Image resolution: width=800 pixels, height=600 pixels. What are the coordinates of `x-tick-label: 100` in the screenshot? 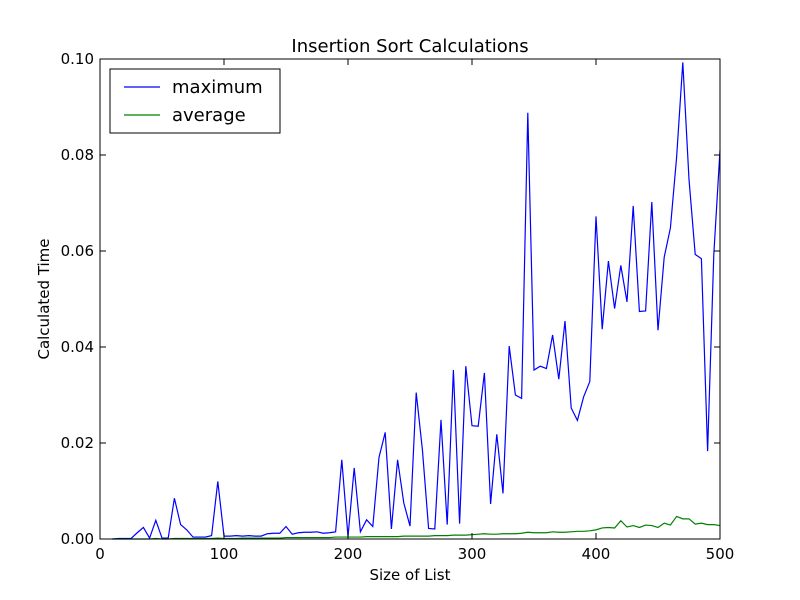 It's located at (224, 554).